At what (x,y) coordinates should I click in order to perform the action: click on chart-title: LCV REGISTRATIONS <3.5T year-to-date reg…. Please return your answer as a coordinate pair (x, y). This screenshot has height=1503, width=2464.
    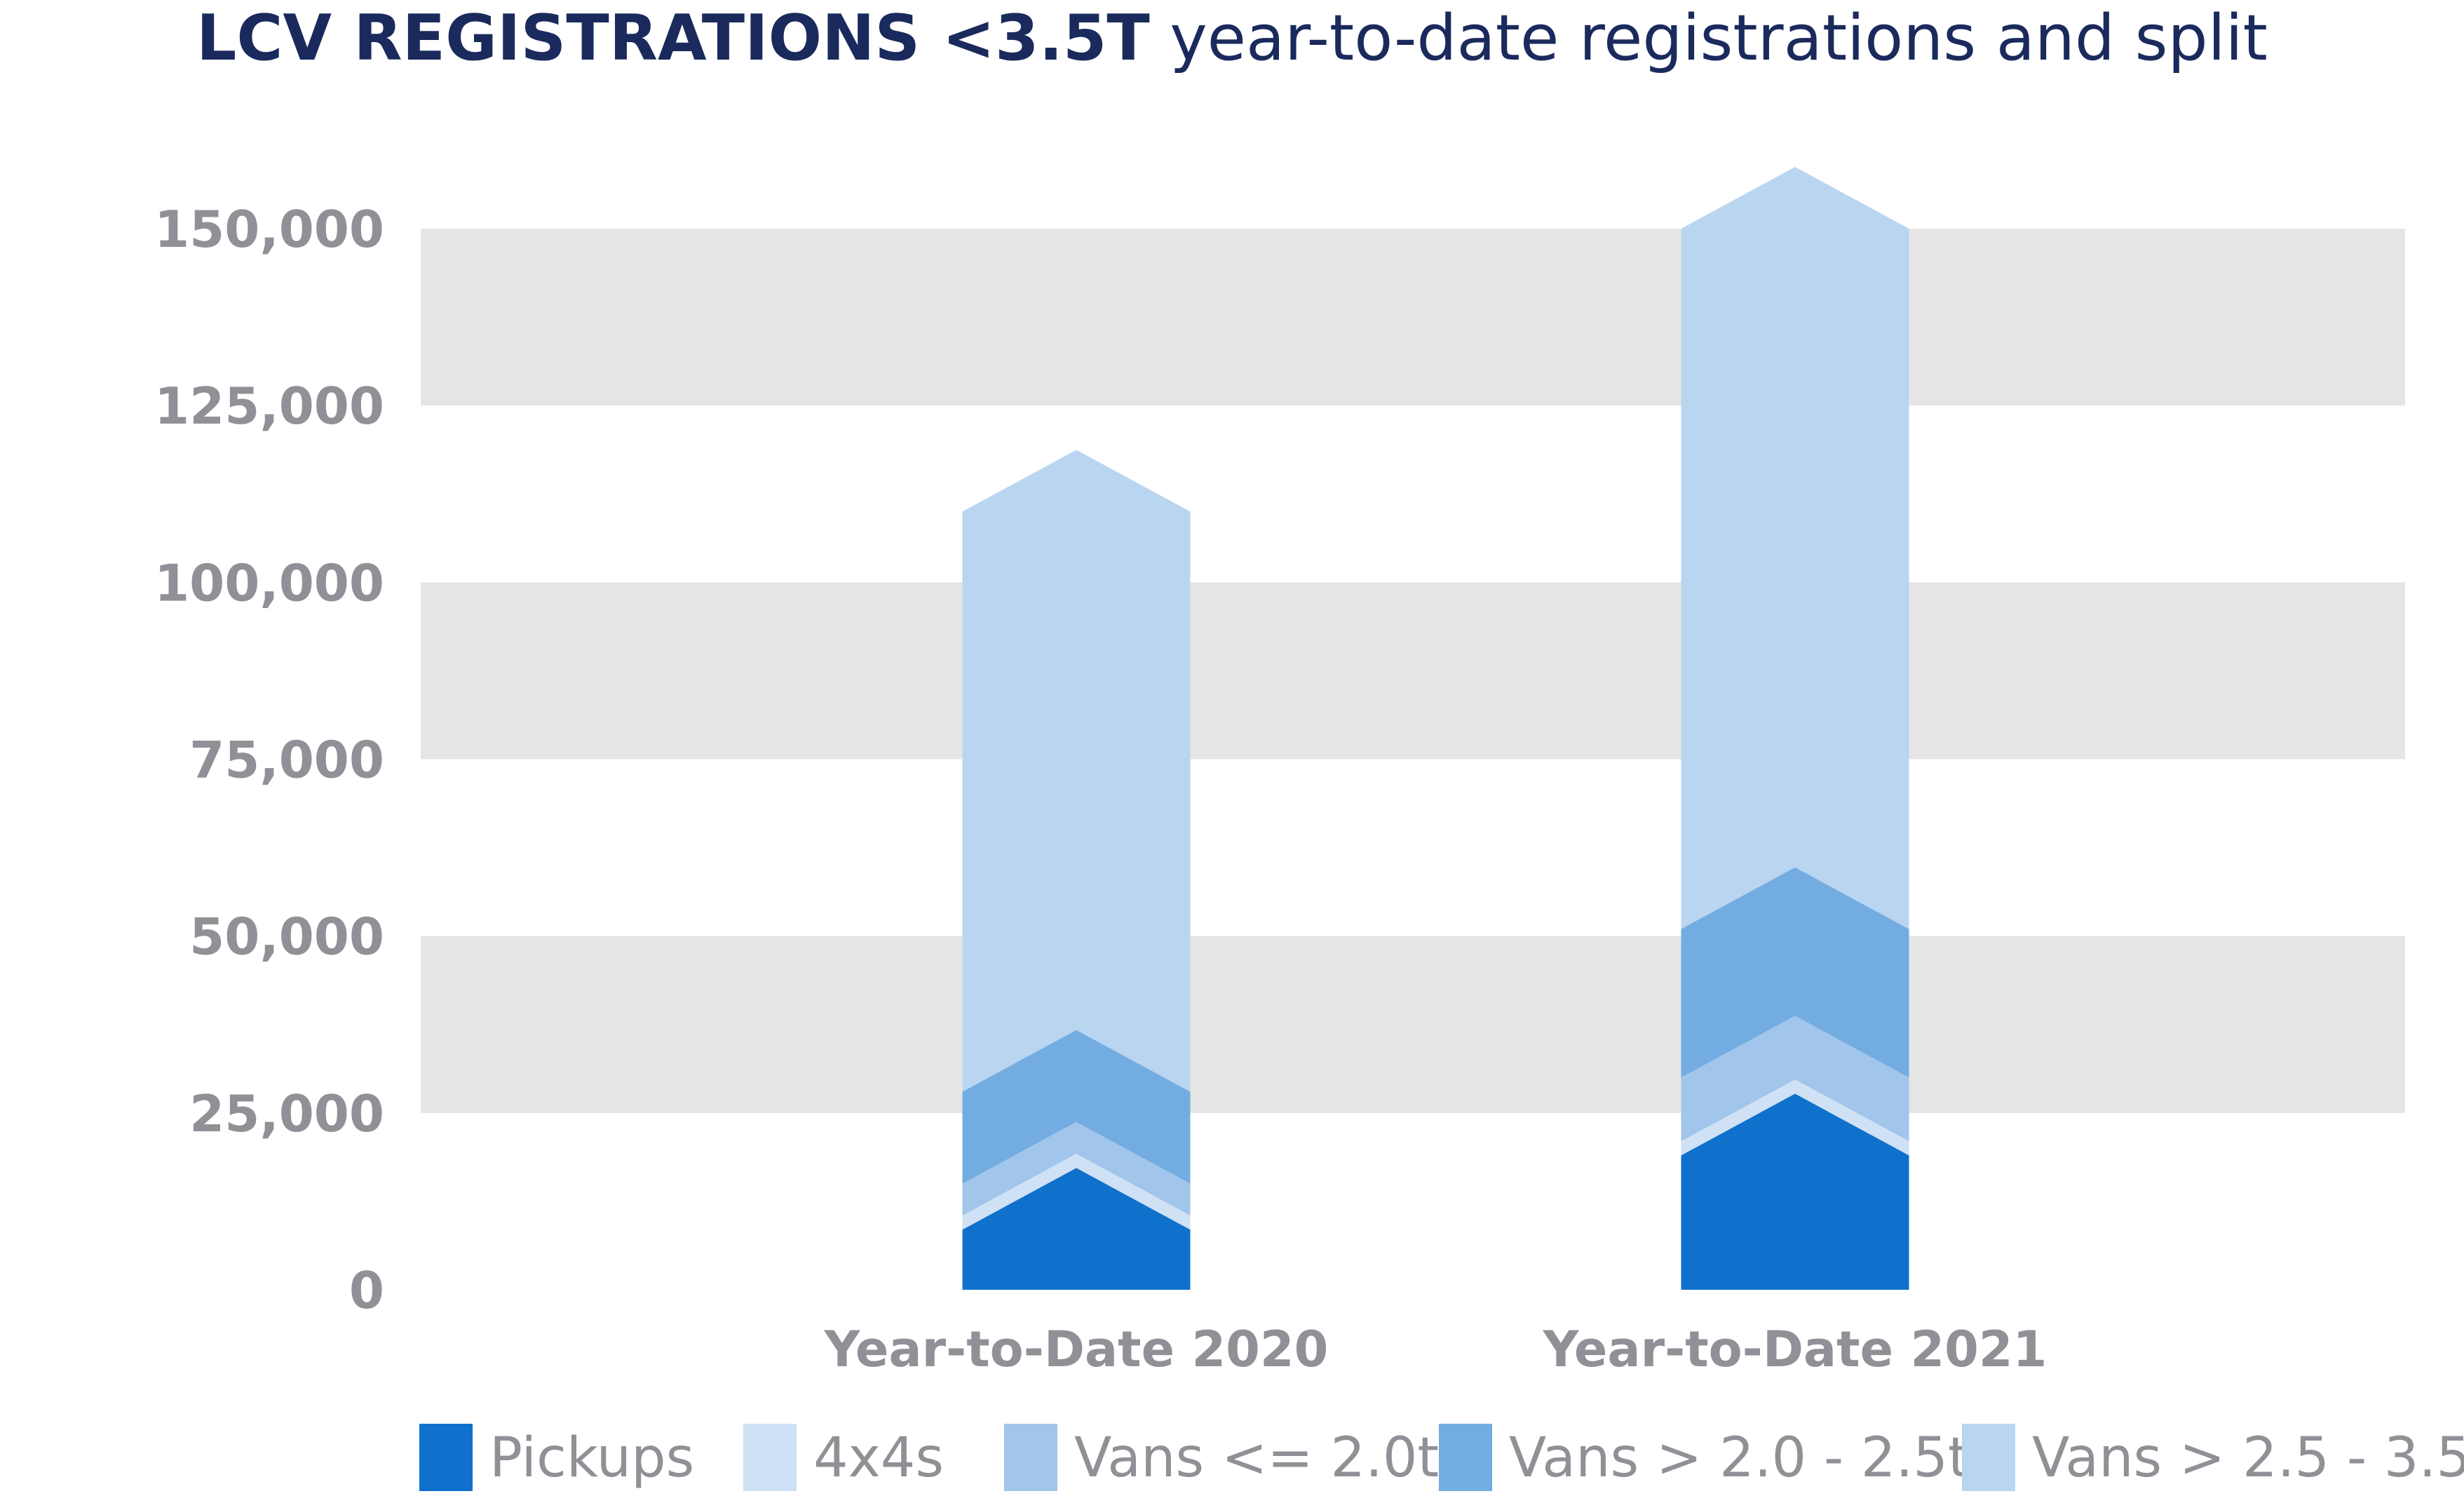
    Looking at the image, I should click on (1232, 38).